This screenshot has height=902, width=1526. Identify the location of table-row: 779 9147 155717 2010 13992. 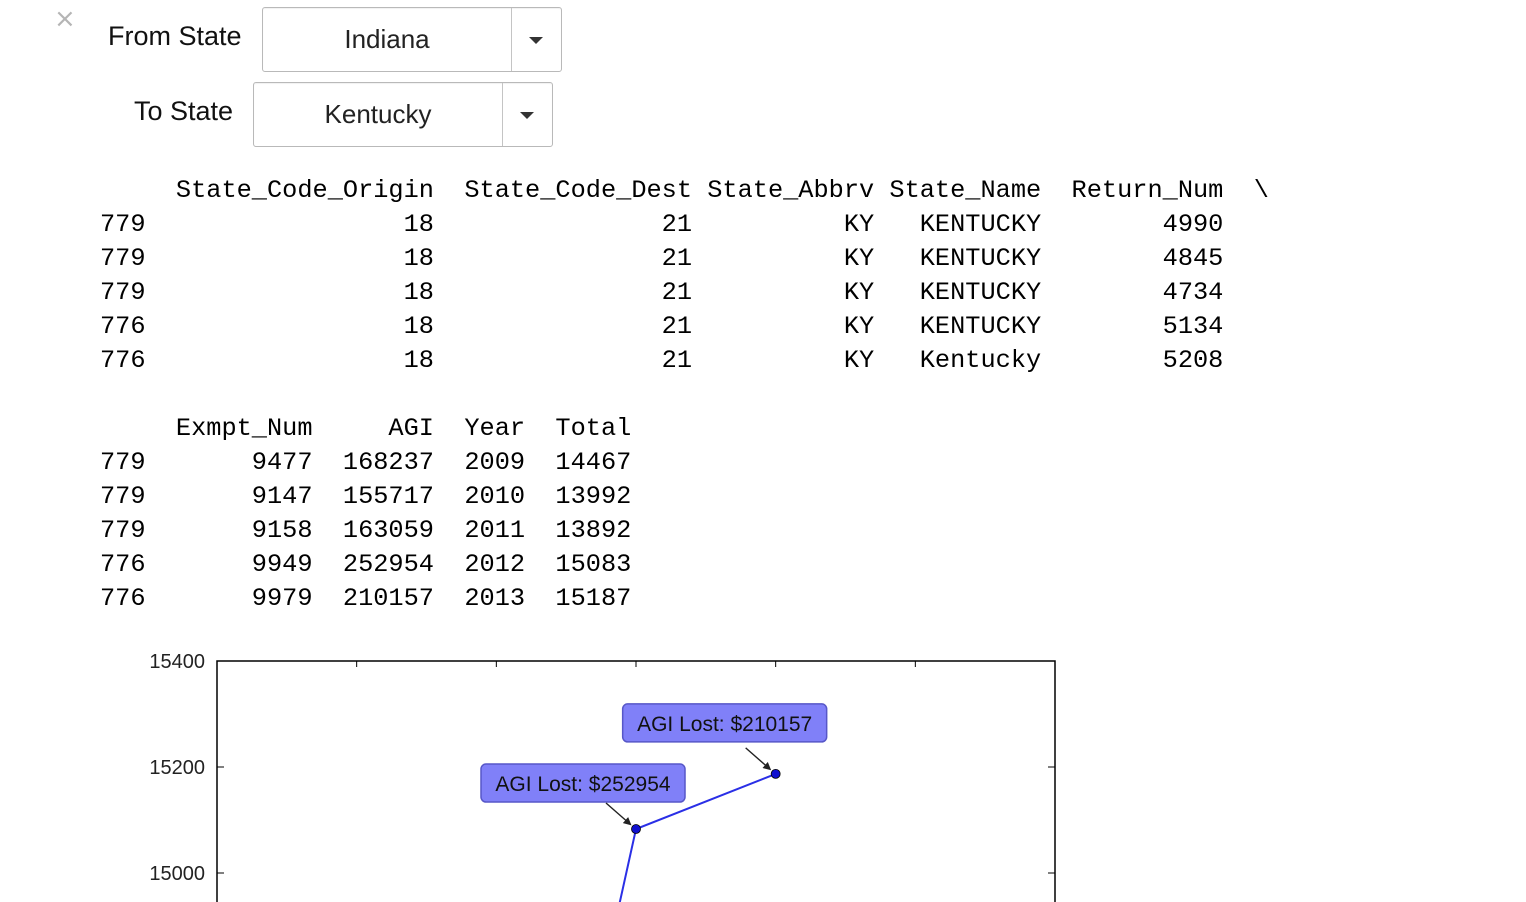
(366, 496).